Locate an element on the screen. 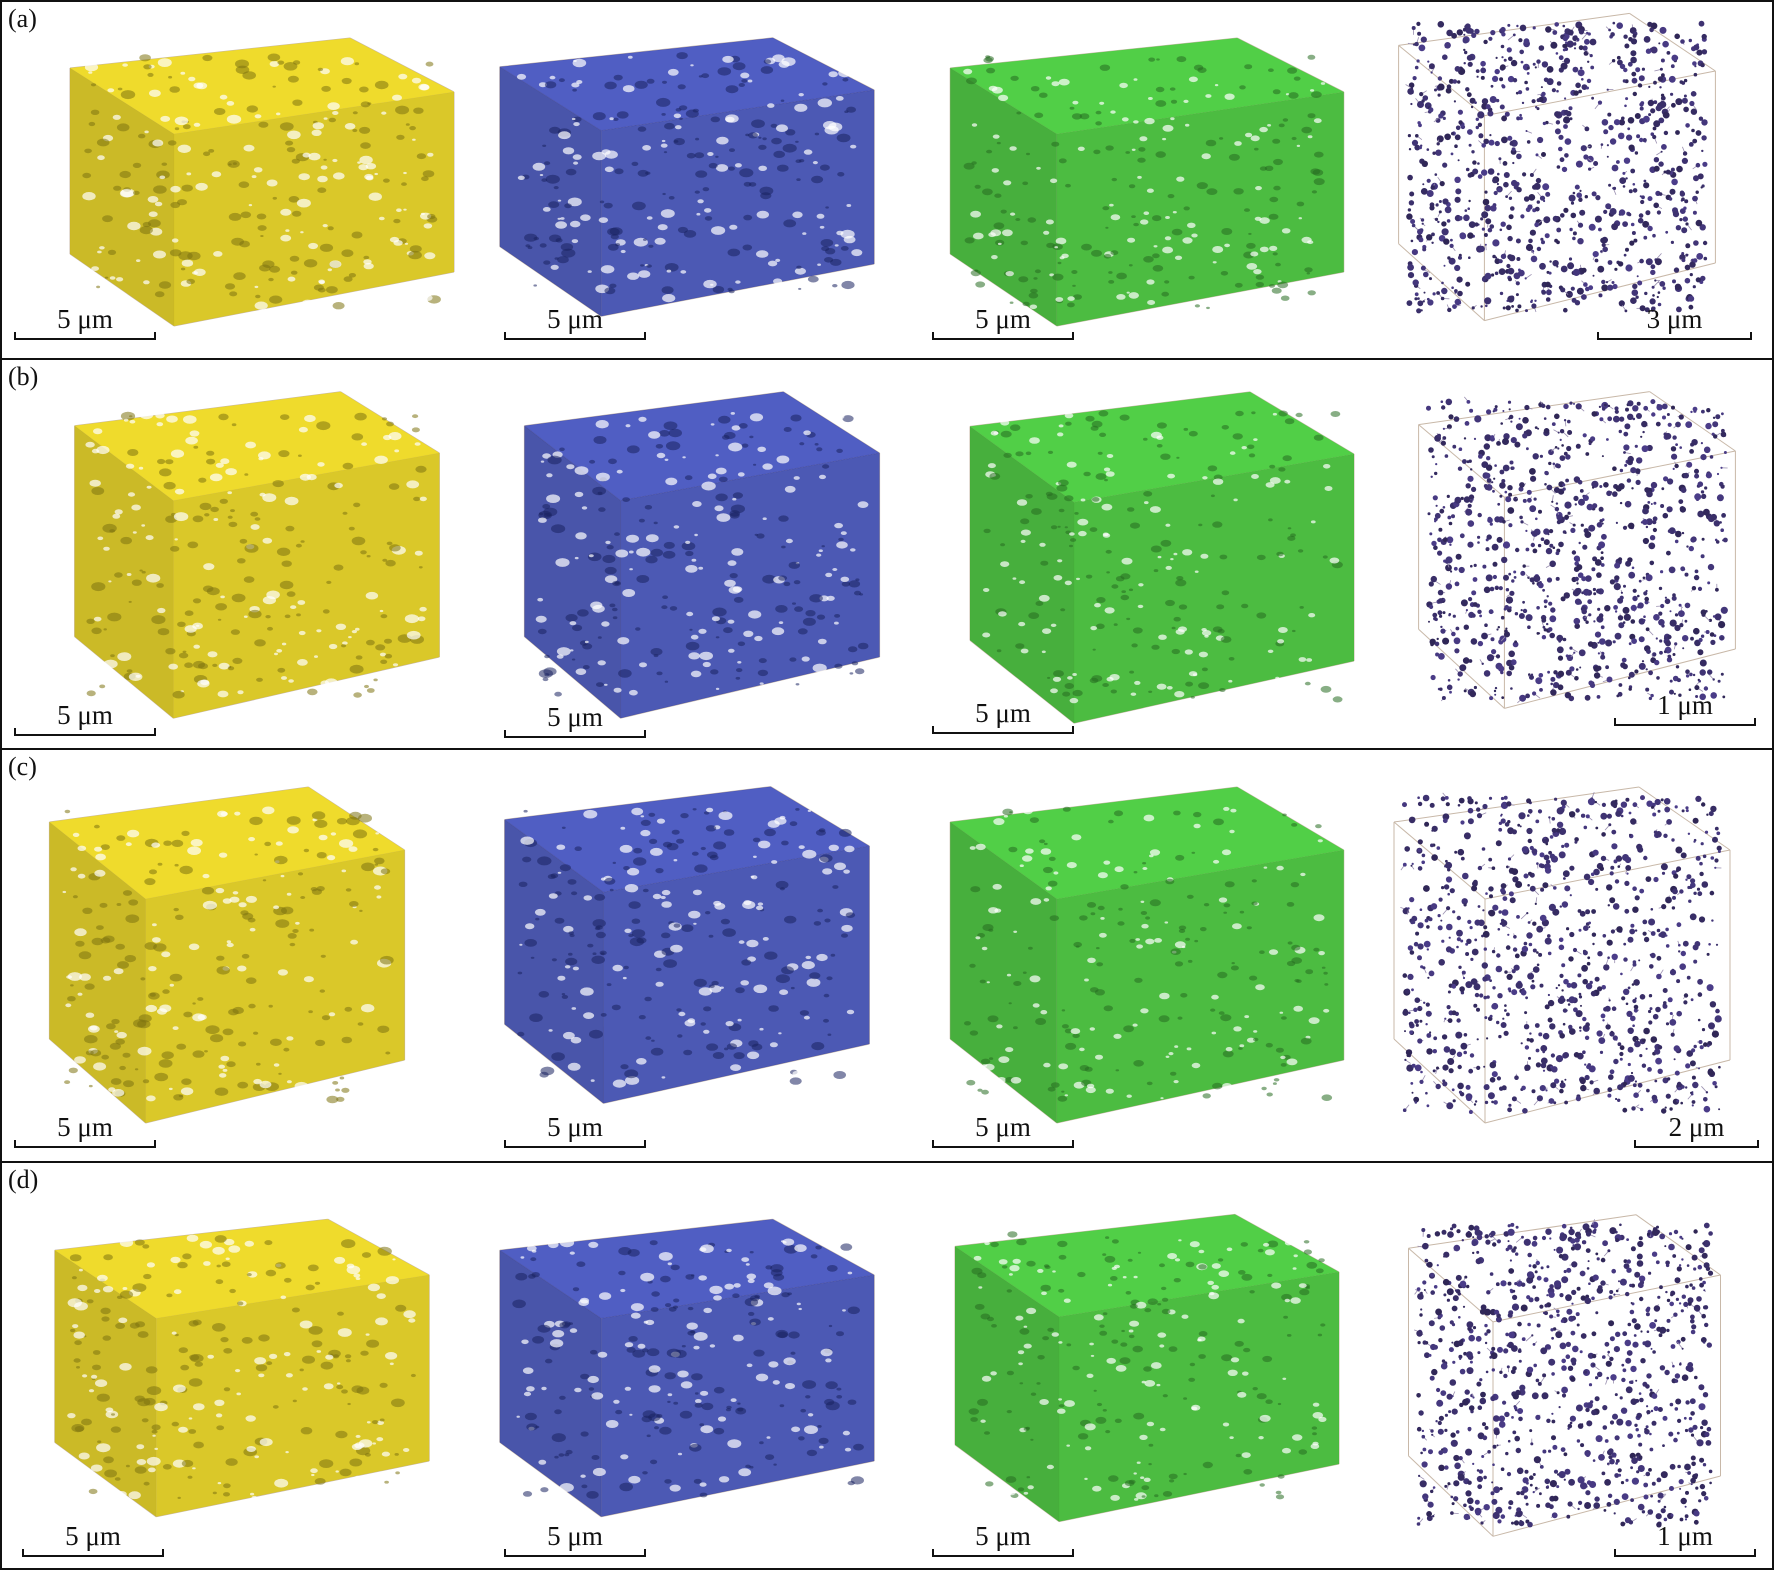  scale-label-b-2: 5 μm is located at coordinates (575, 717).